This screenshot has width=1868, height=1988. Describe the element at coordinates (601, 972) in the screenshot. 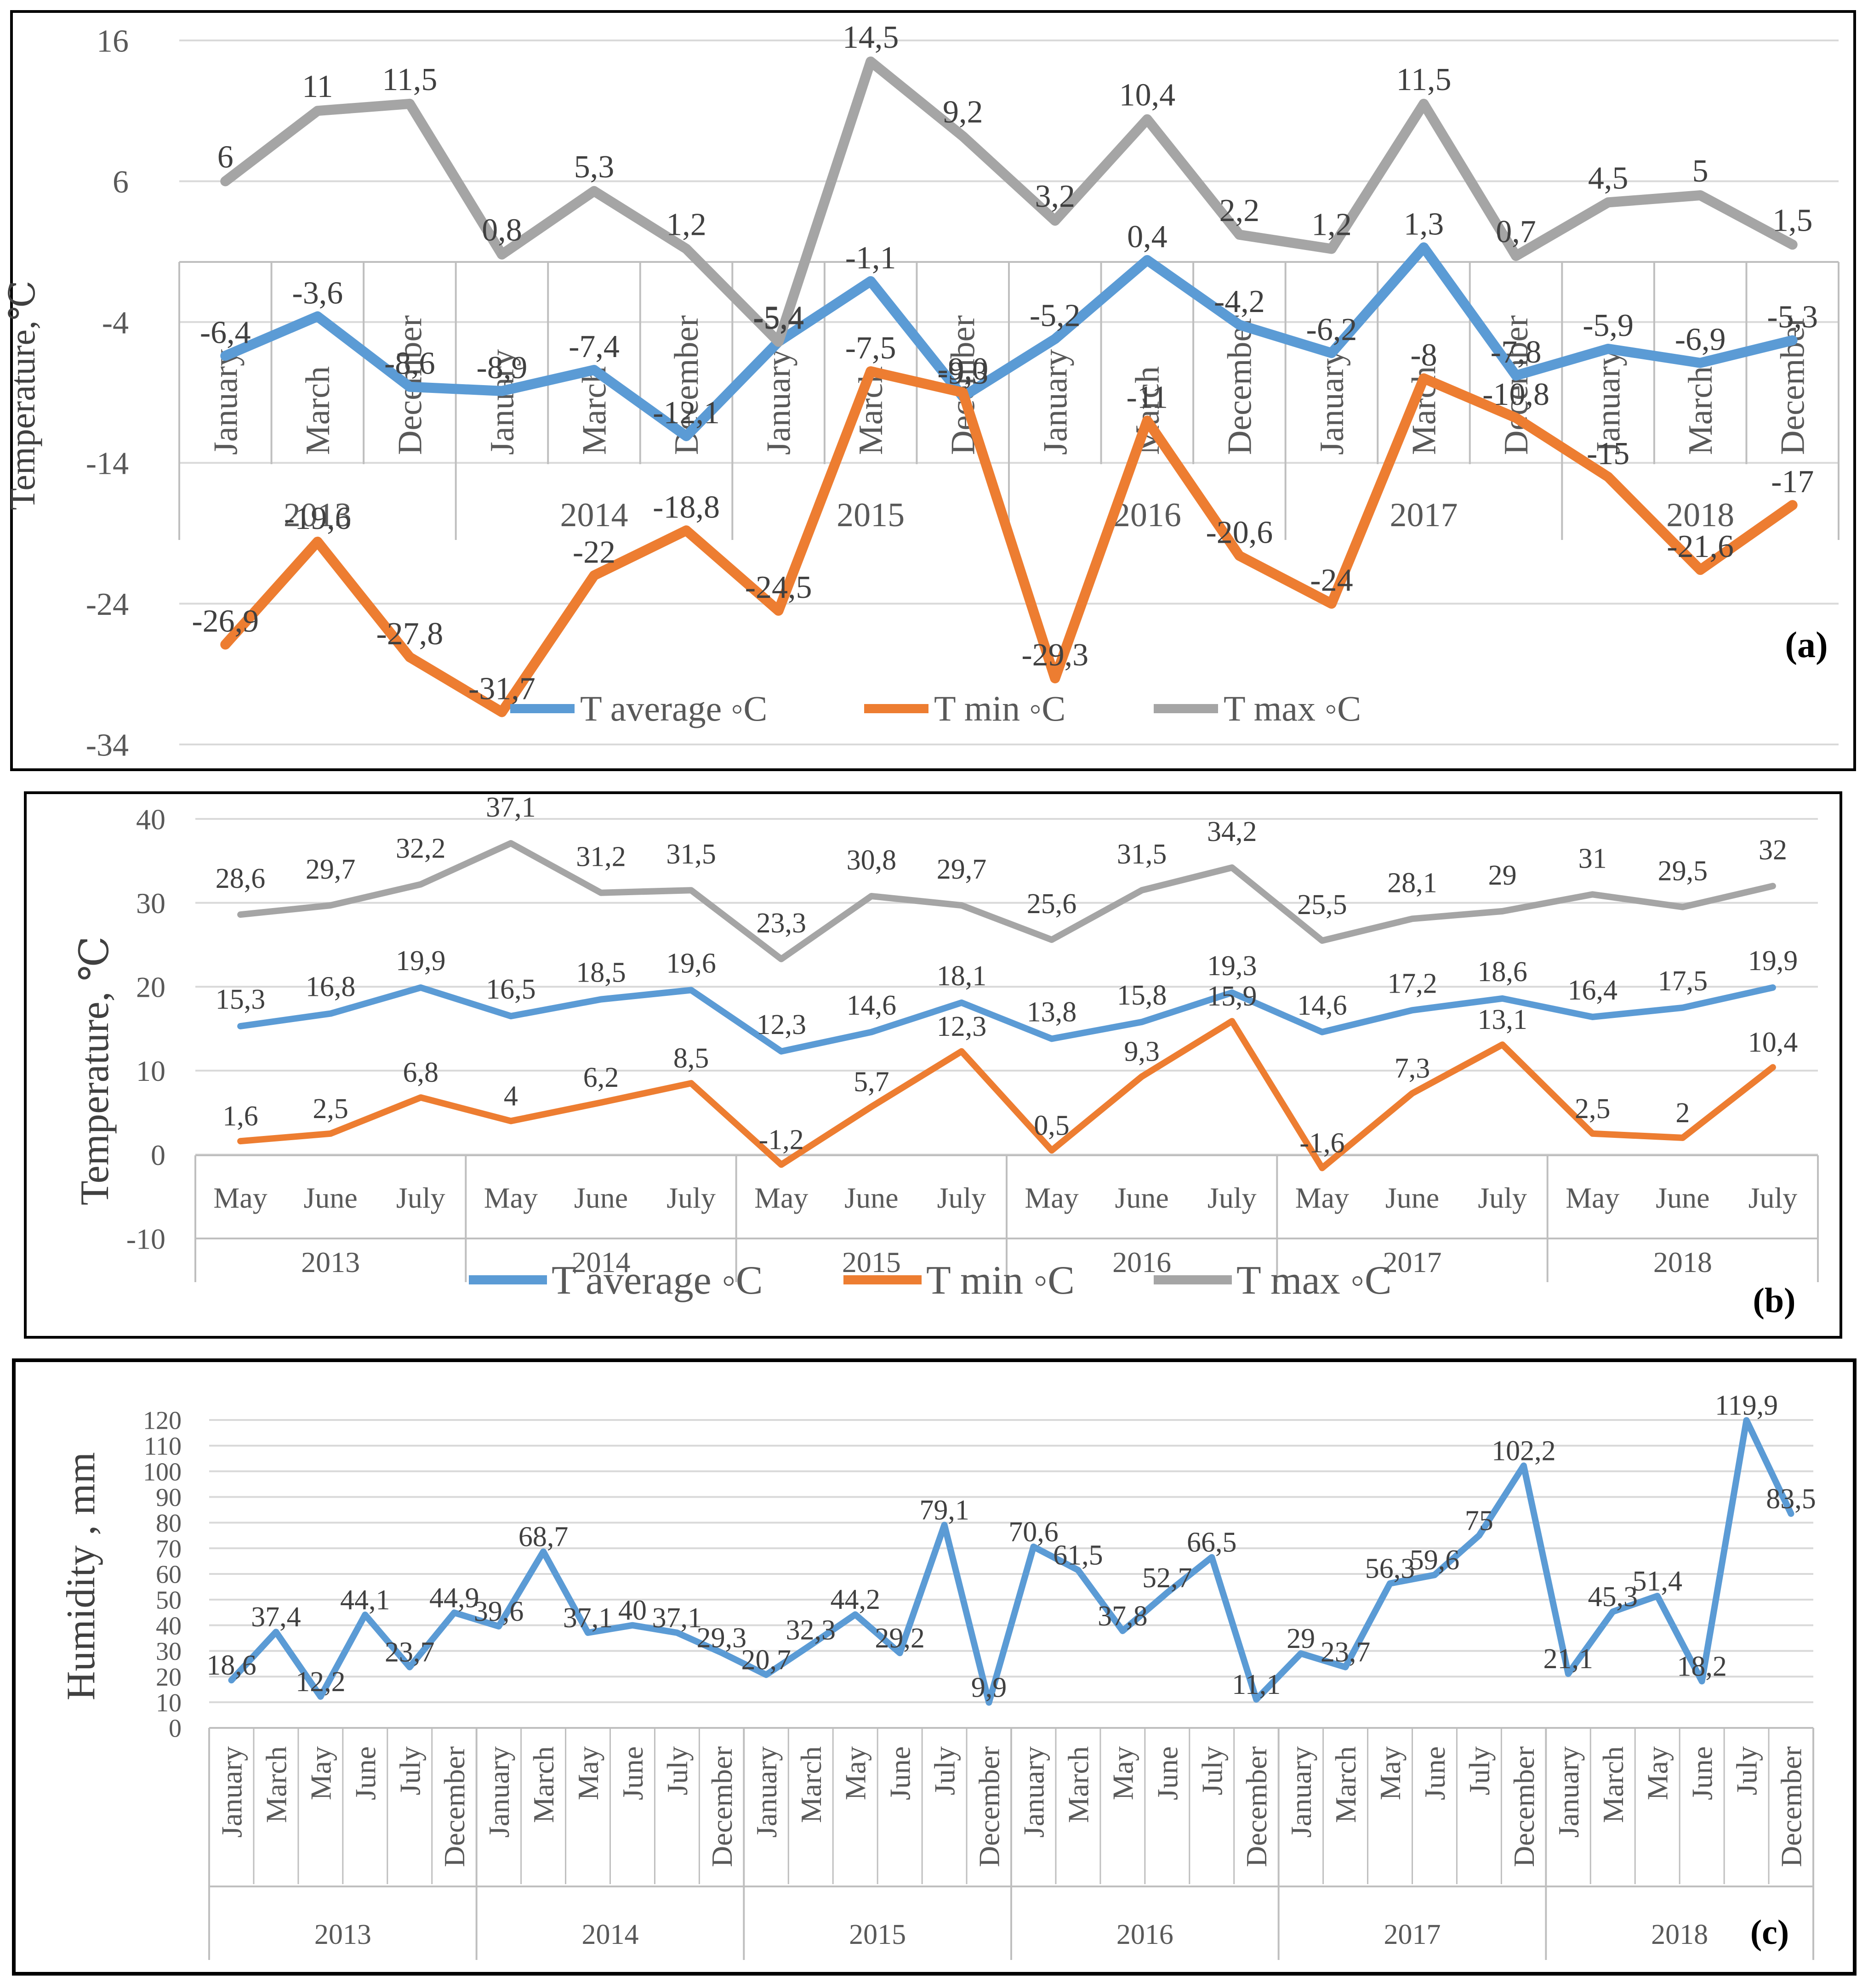

I see `data-label-avg: 18,5` at that location.